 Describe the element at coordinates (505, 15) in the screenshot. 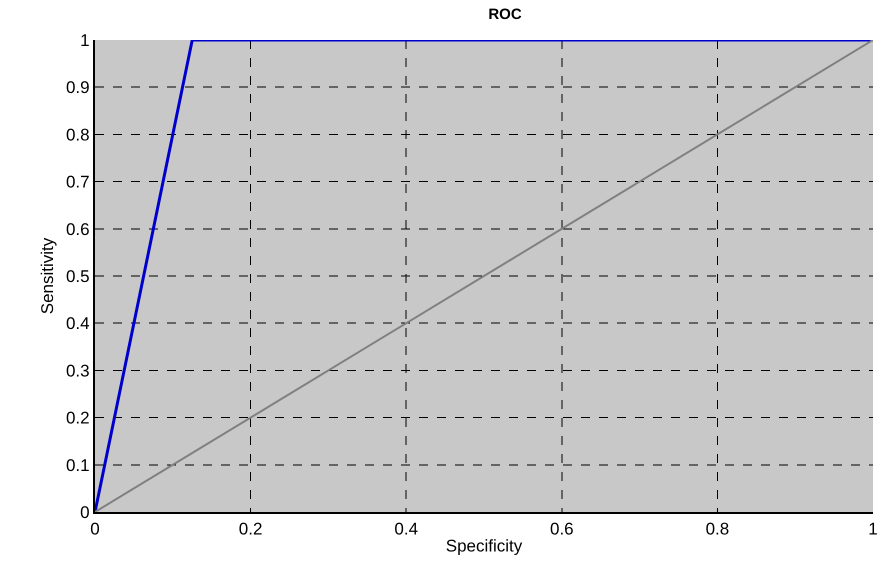

I see `chart-title: ROC` at that location.